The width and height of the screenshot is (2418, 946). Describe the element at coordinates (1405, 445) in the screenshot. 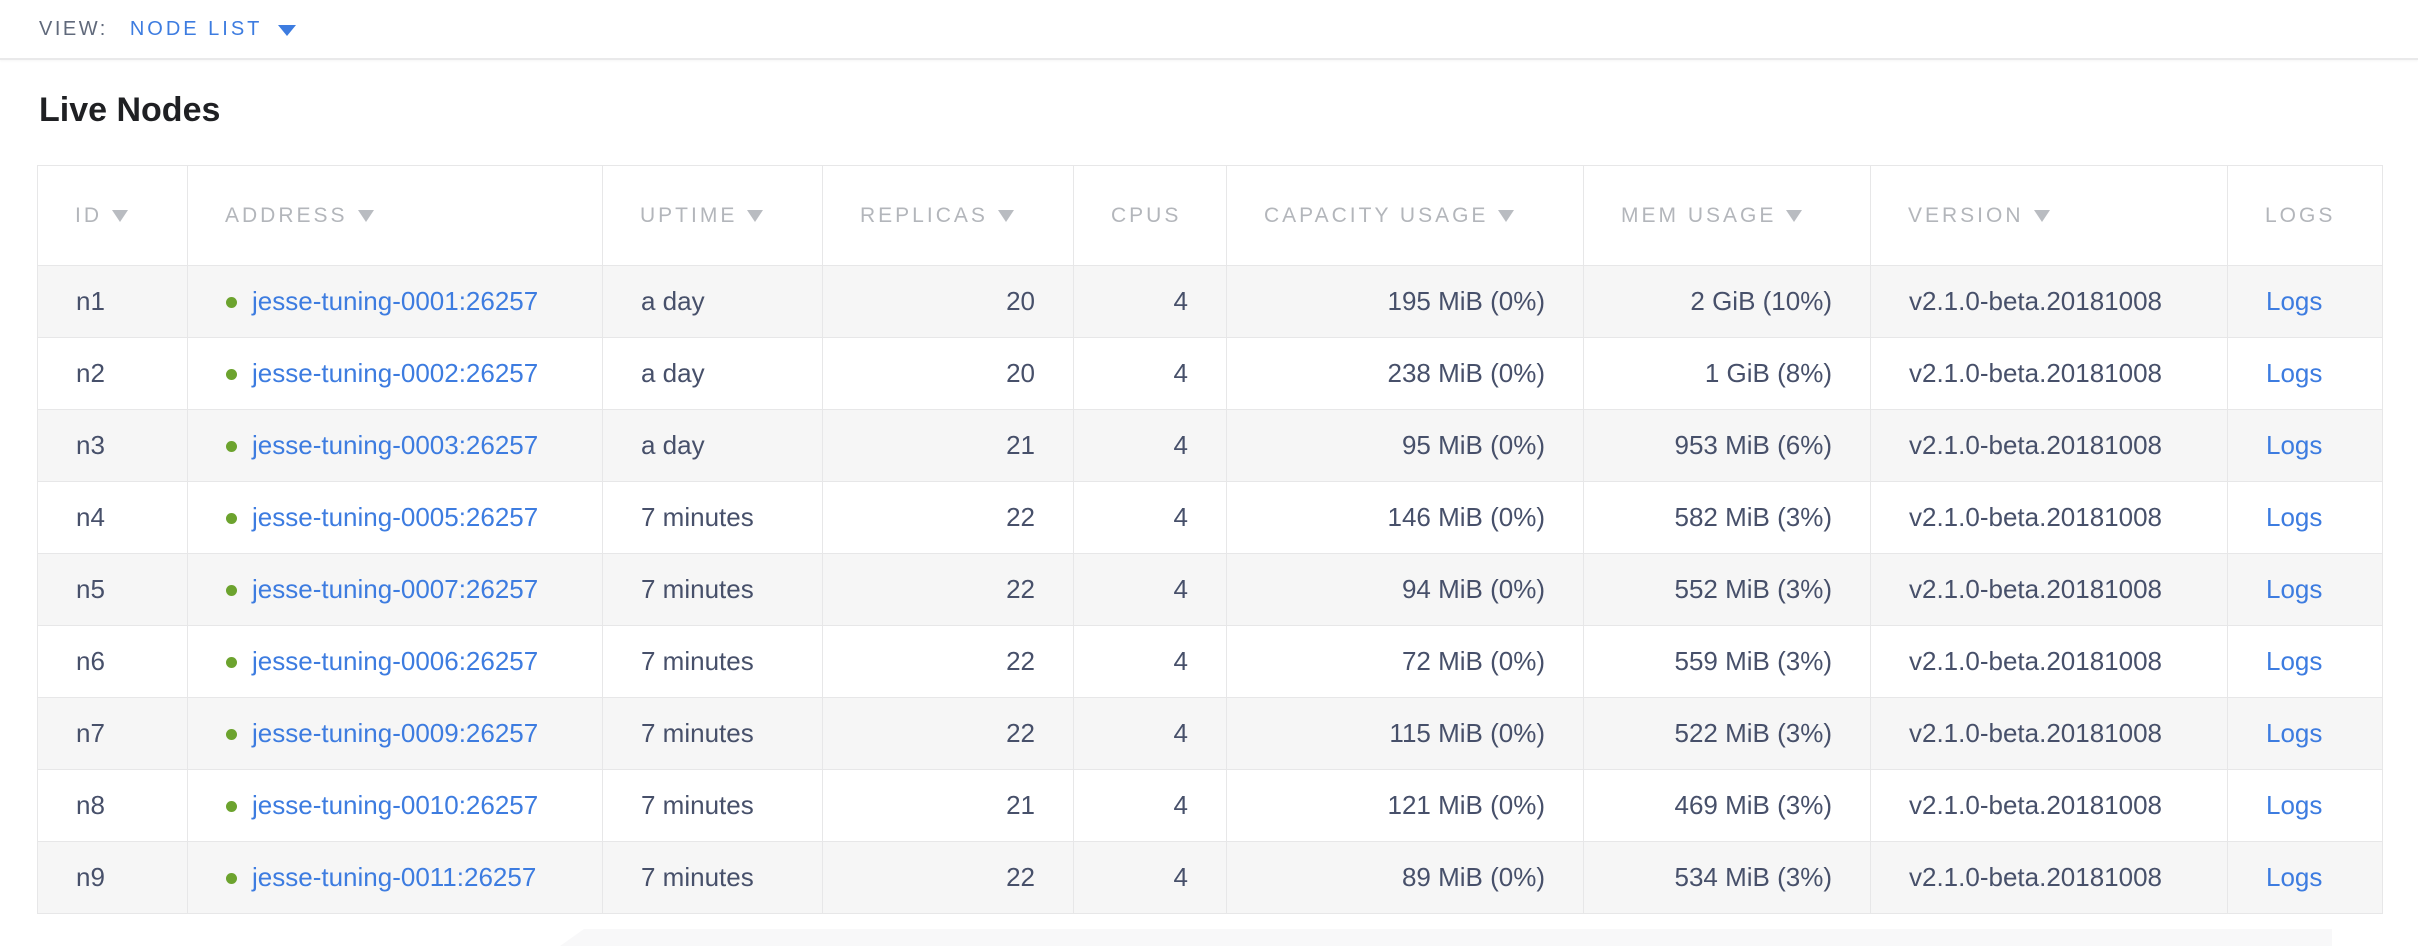

I see `capacity-usage-cell: 95 MiB (0%)` at that location.